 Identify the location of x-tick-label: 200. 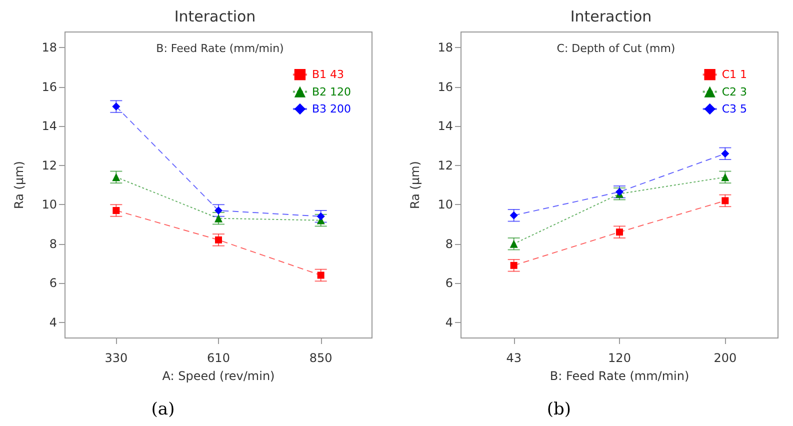
(725, 358).